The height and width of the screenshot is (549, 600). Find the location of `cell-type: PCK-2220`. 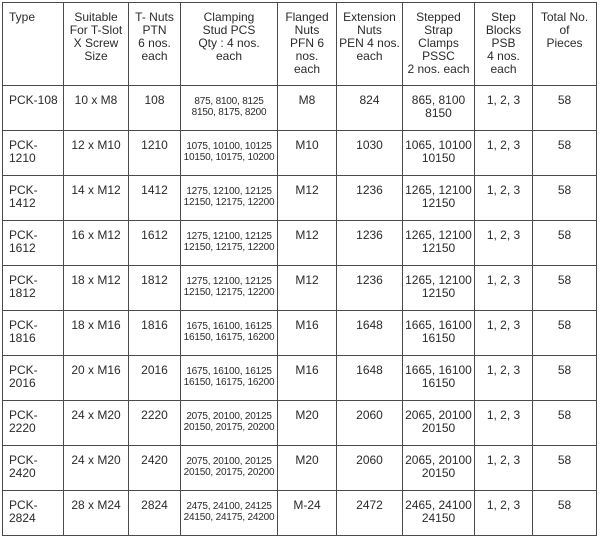

cell-type: PCK-2220 is located at coordinates (33, 423).